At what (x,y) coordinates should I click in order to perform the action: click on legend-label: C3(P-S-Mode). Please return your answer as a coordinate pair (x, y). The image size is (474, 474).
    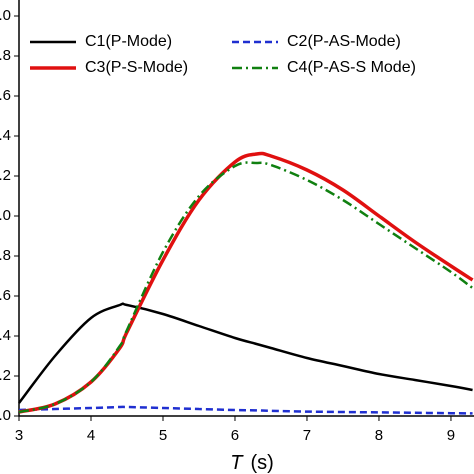
    Looking at the image, I should click on (136, 67).